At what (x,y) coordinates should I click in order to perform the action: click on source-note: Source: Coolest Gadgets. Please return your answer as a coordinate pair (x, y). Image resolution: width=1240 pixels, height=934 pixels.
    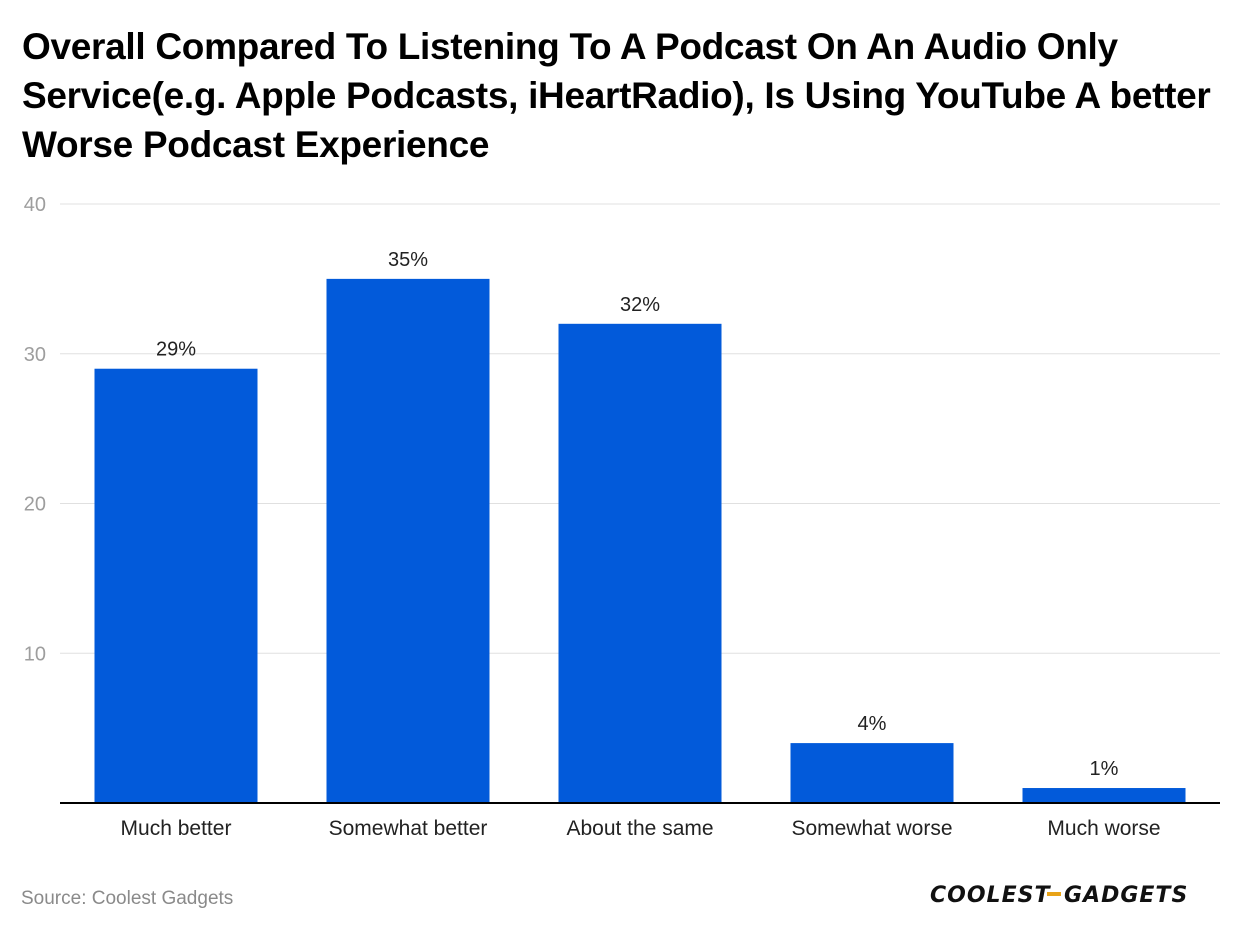
    Looking at the image, I should click on (127, 898).